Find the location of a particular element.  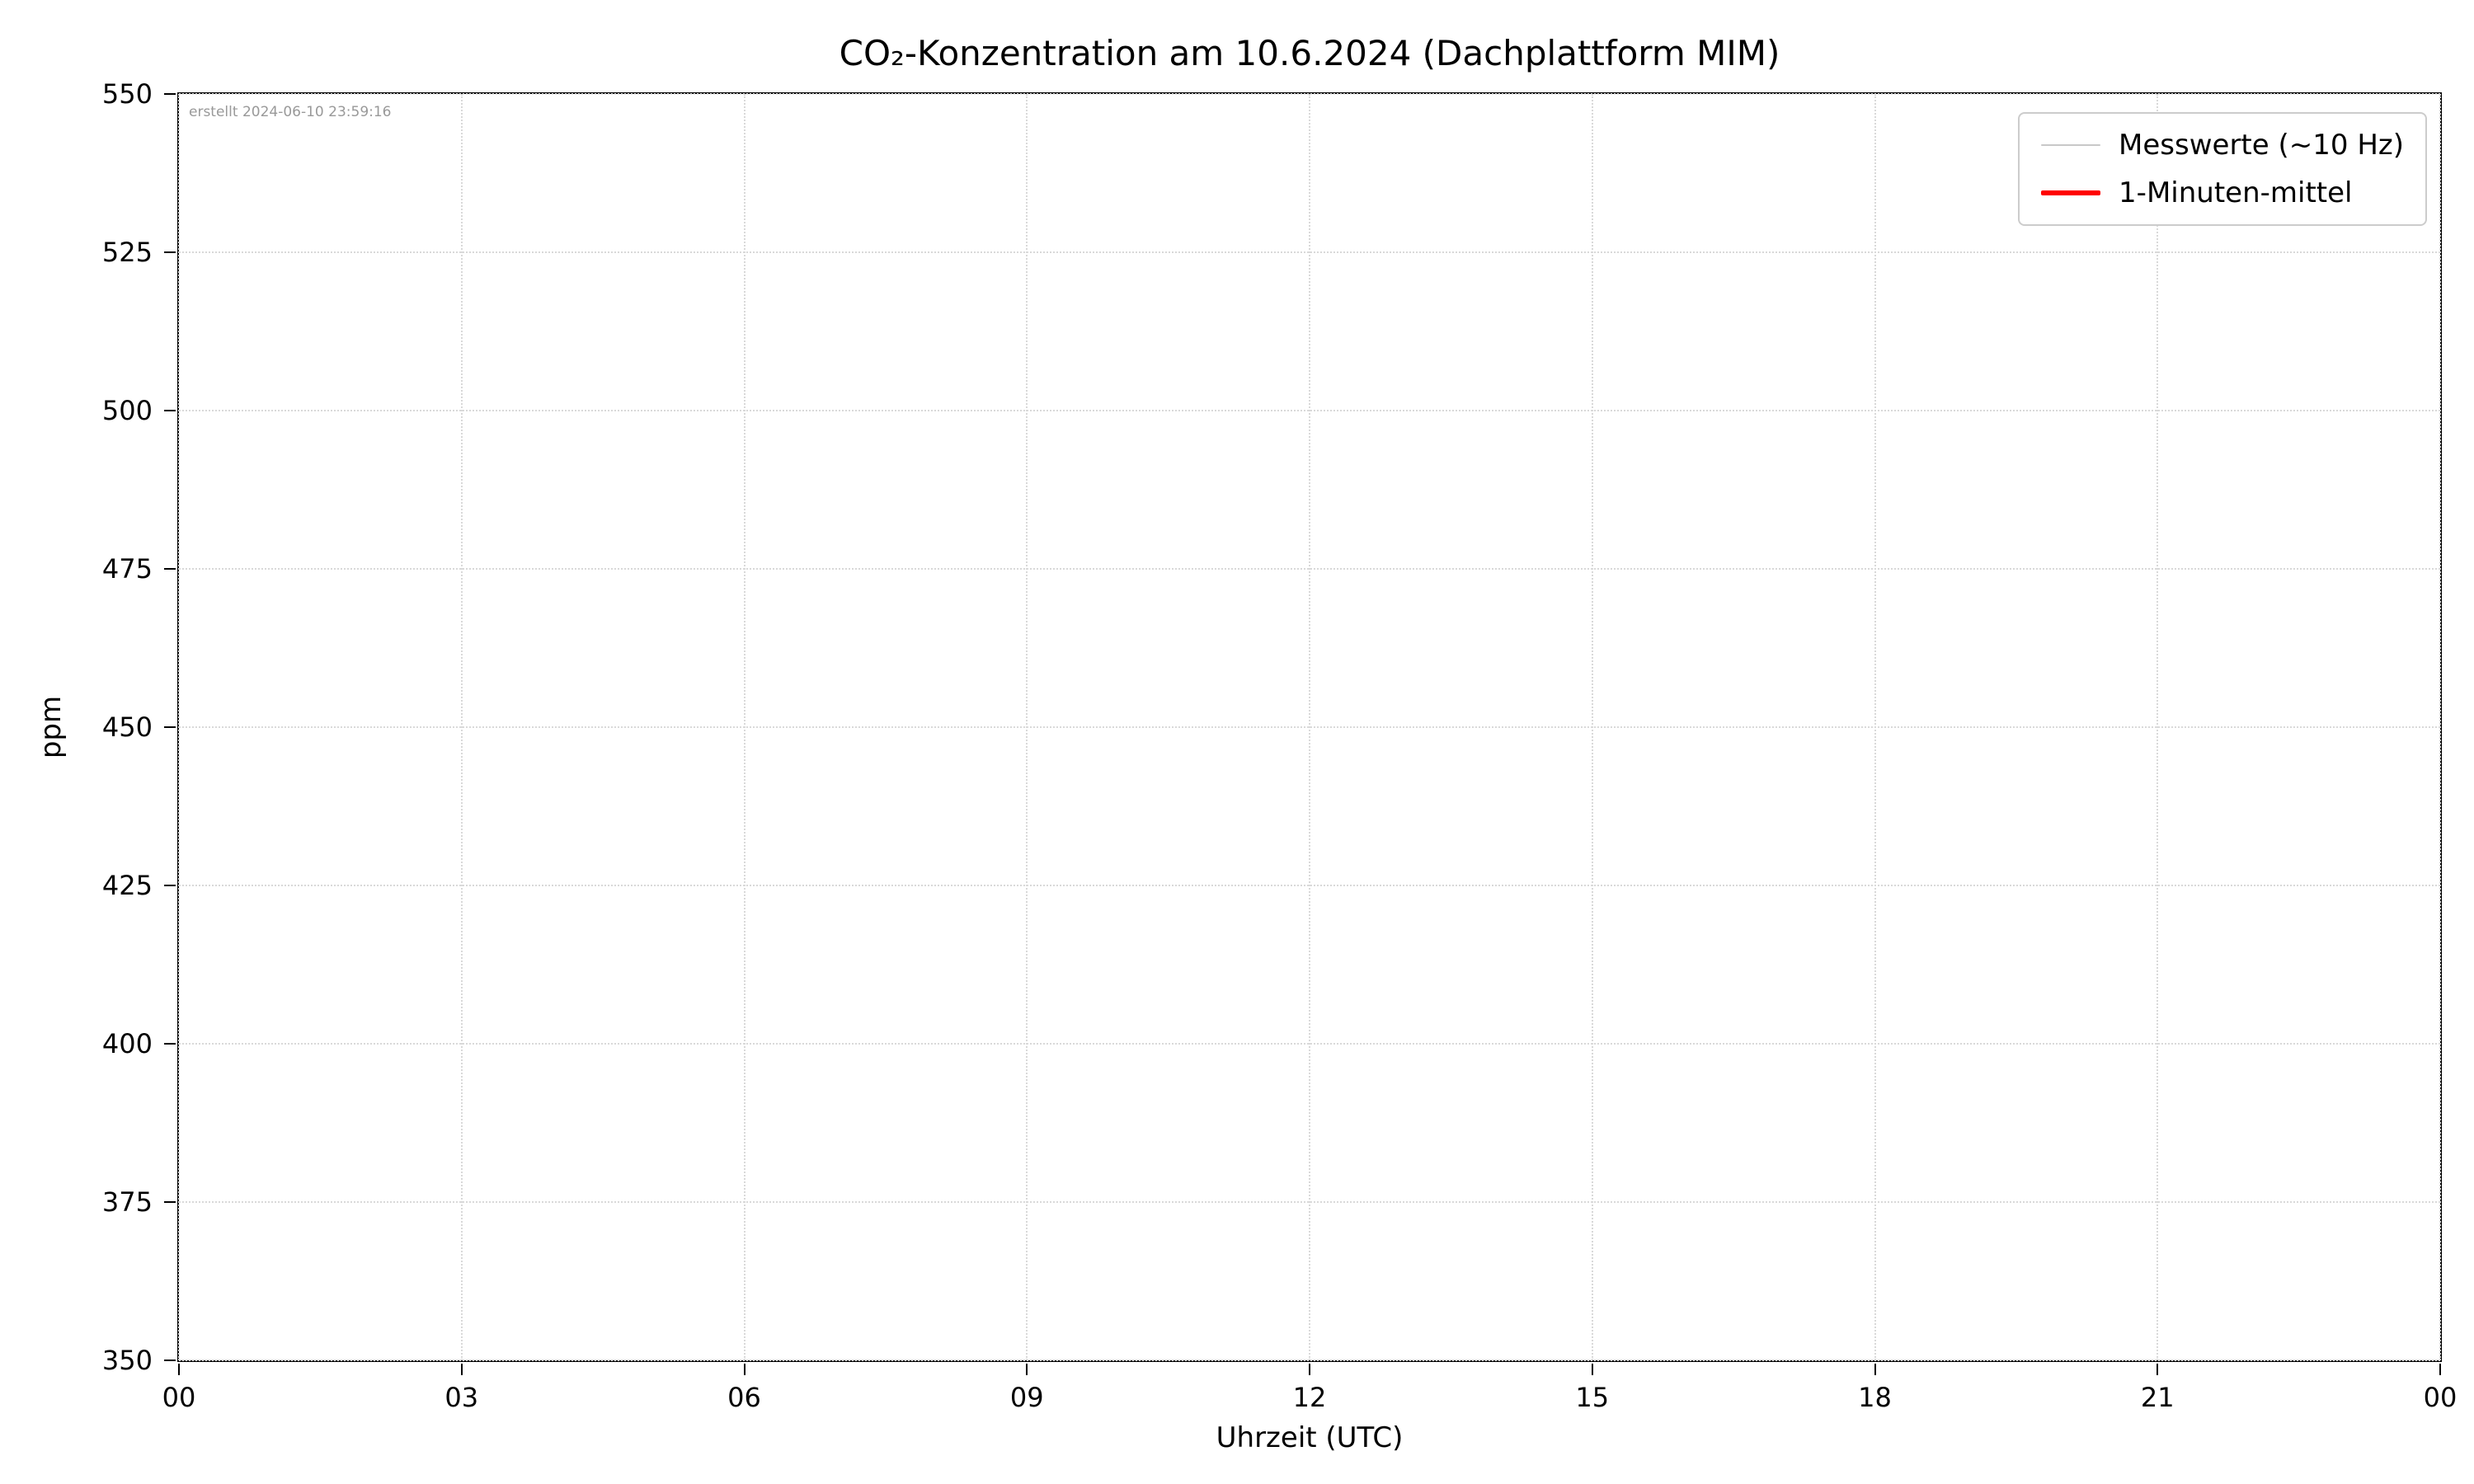

legend-label: 1-Minuten-mittel is located at coordinates (2236, 192).